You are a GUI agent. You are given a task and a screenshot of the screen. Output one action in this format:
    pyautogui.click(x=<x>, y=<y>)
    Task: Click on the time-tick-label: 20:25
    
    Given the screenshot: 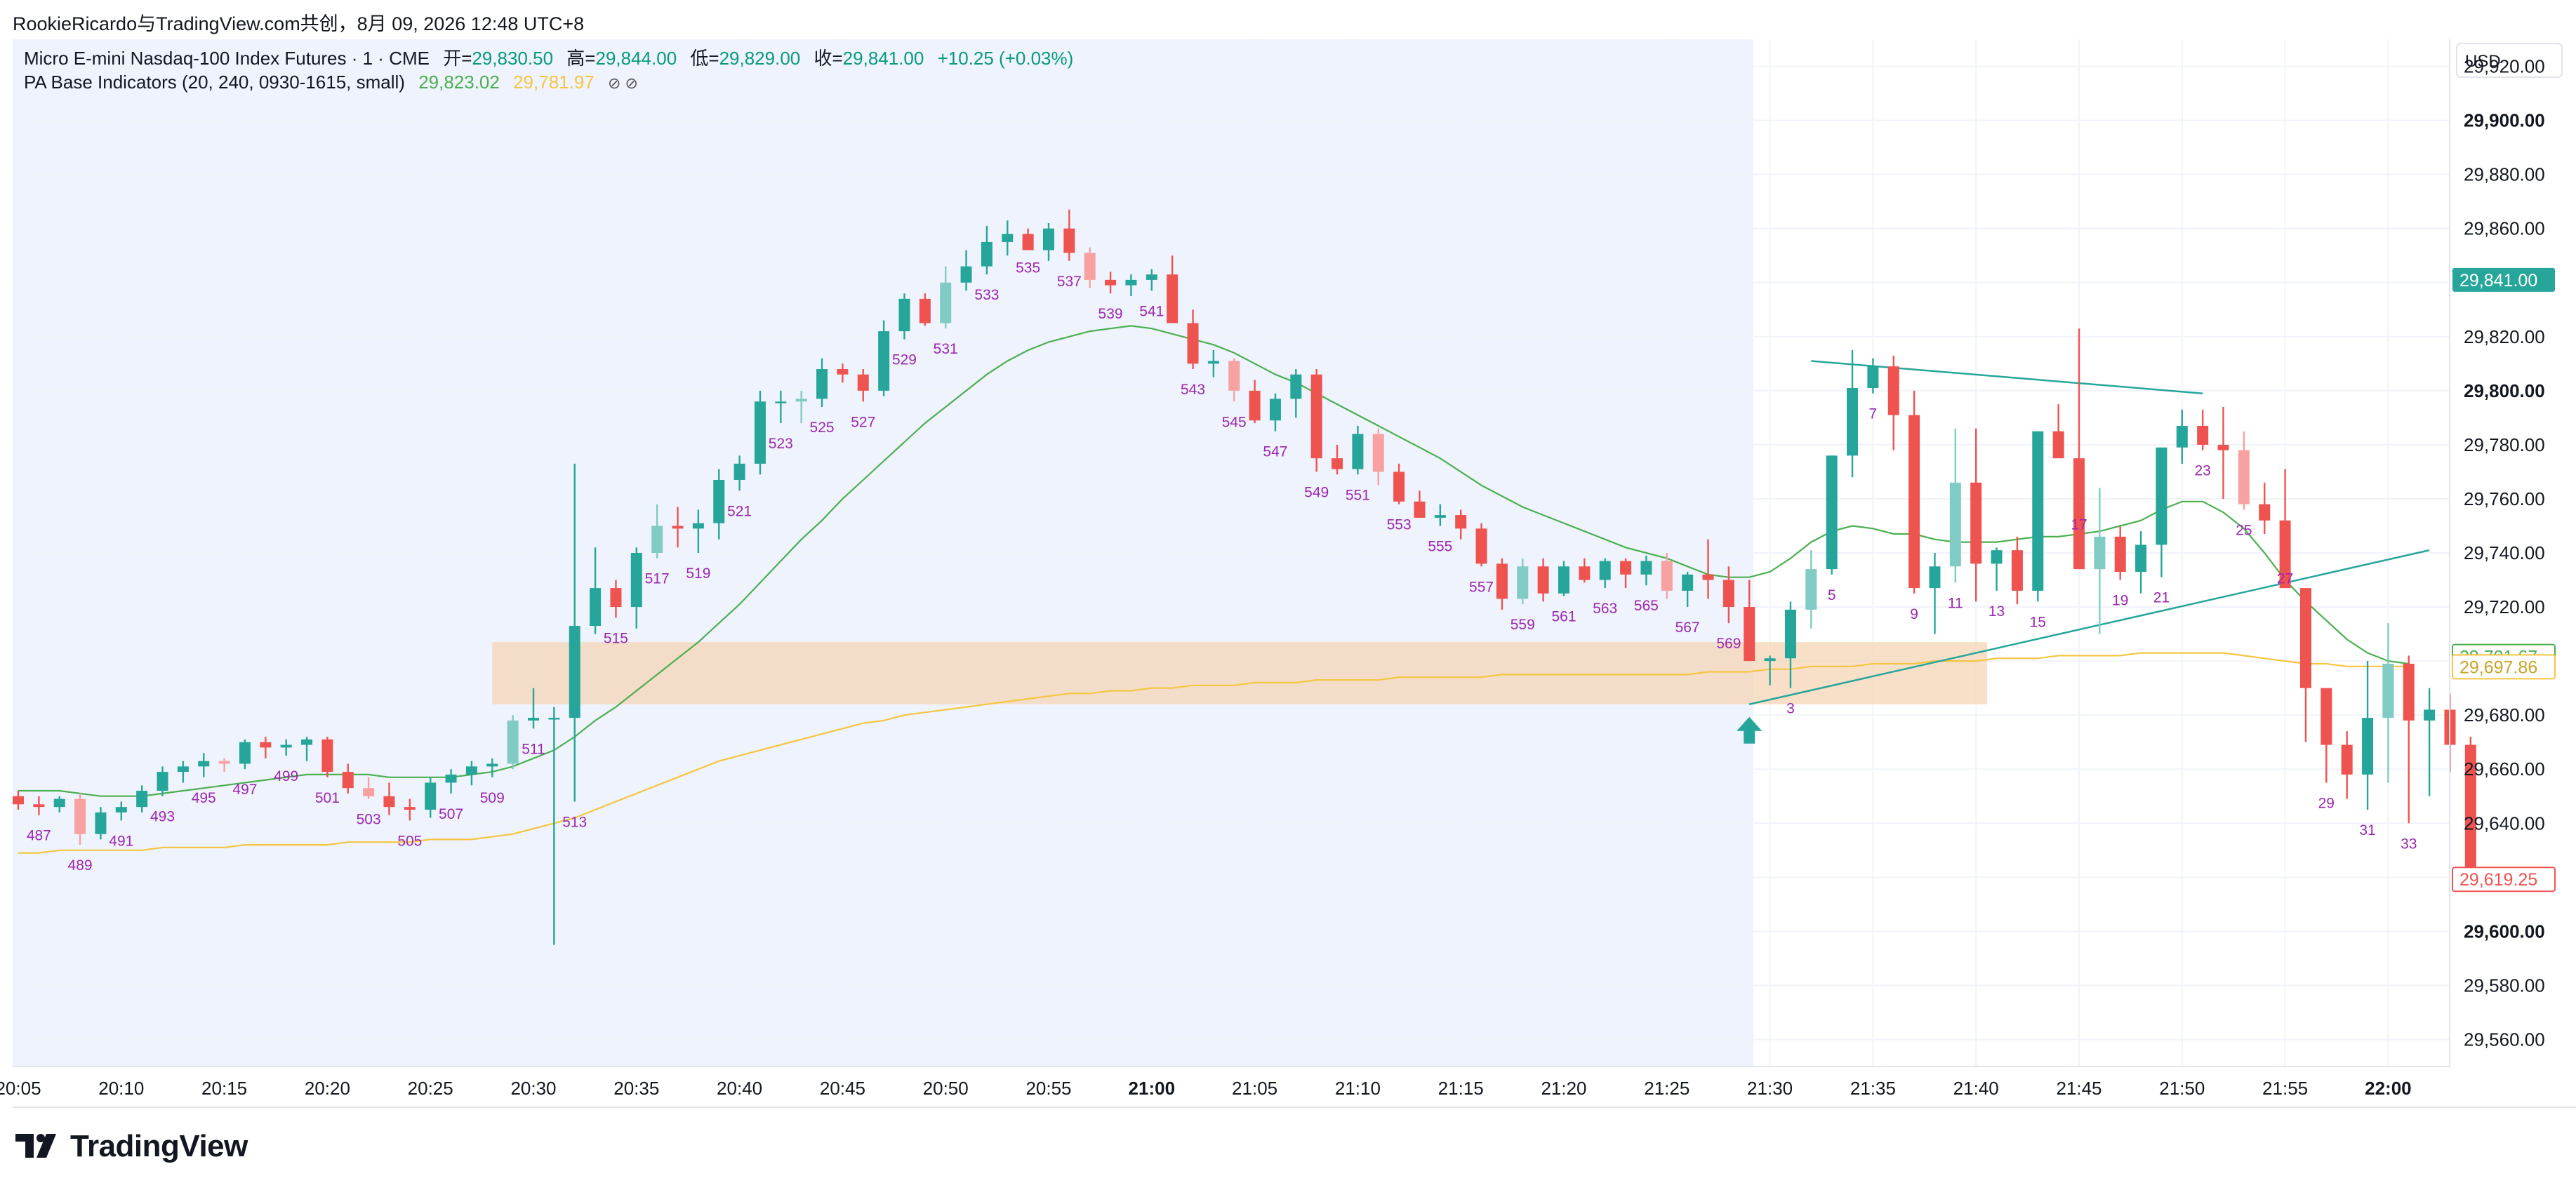 What is the action you would take?
    pyautogui.click(x=431, y=1089)
    